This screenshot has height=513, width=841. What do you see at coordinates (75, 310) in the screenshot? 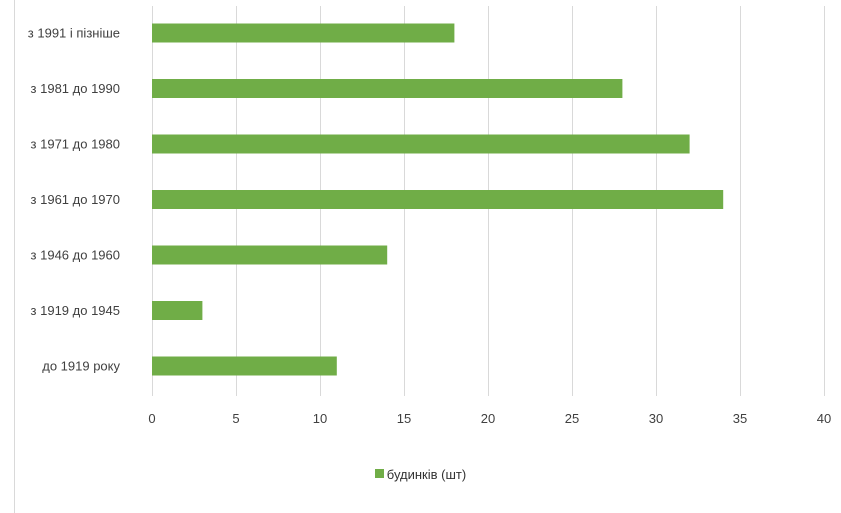
I see `category-label: з 1919 до 1945` at bounding box center [75, 310].